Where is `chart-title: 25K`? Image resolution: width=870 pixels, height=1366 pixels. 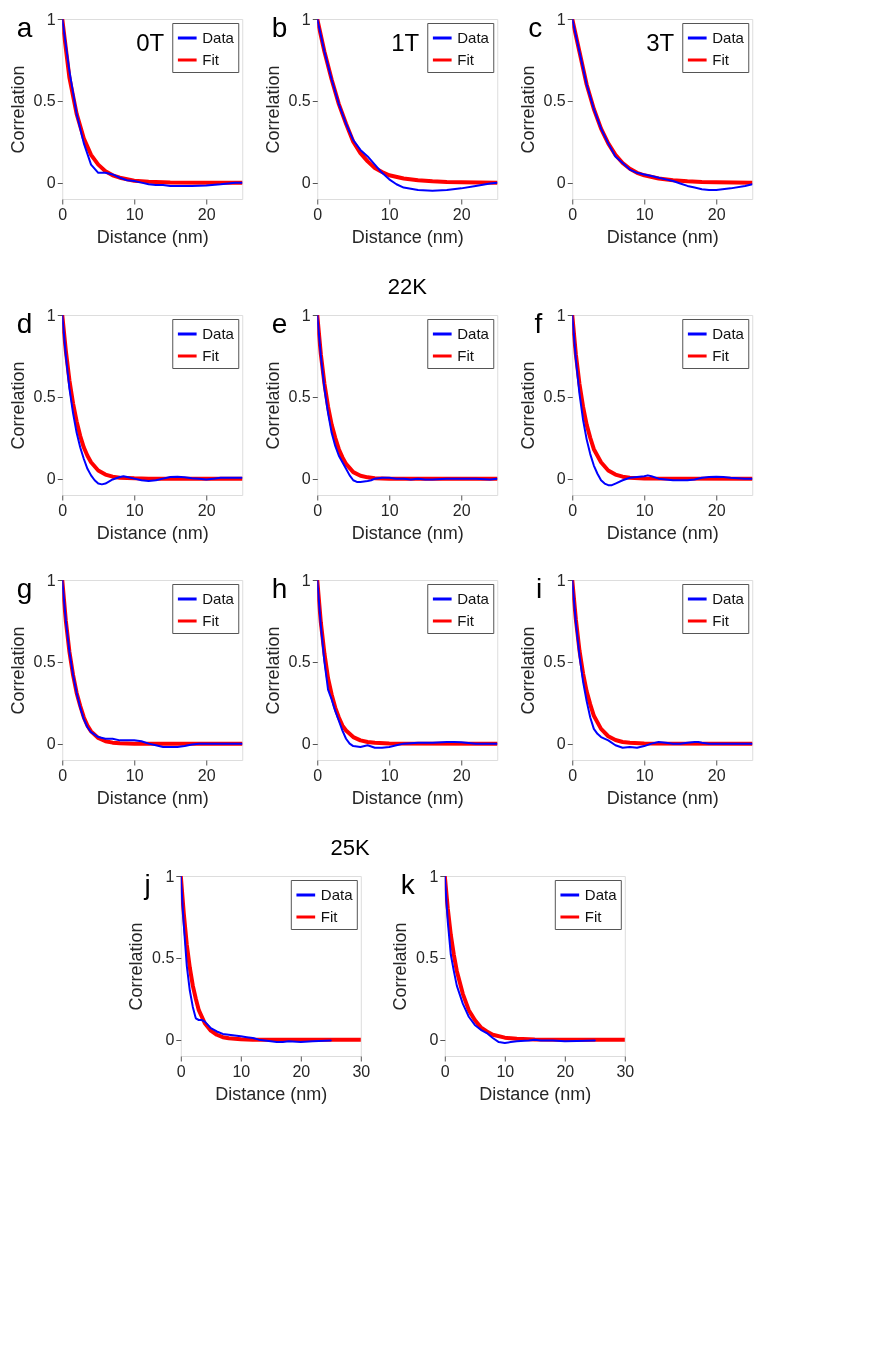 chart-title: 25K is located at coordinates (350, 847).